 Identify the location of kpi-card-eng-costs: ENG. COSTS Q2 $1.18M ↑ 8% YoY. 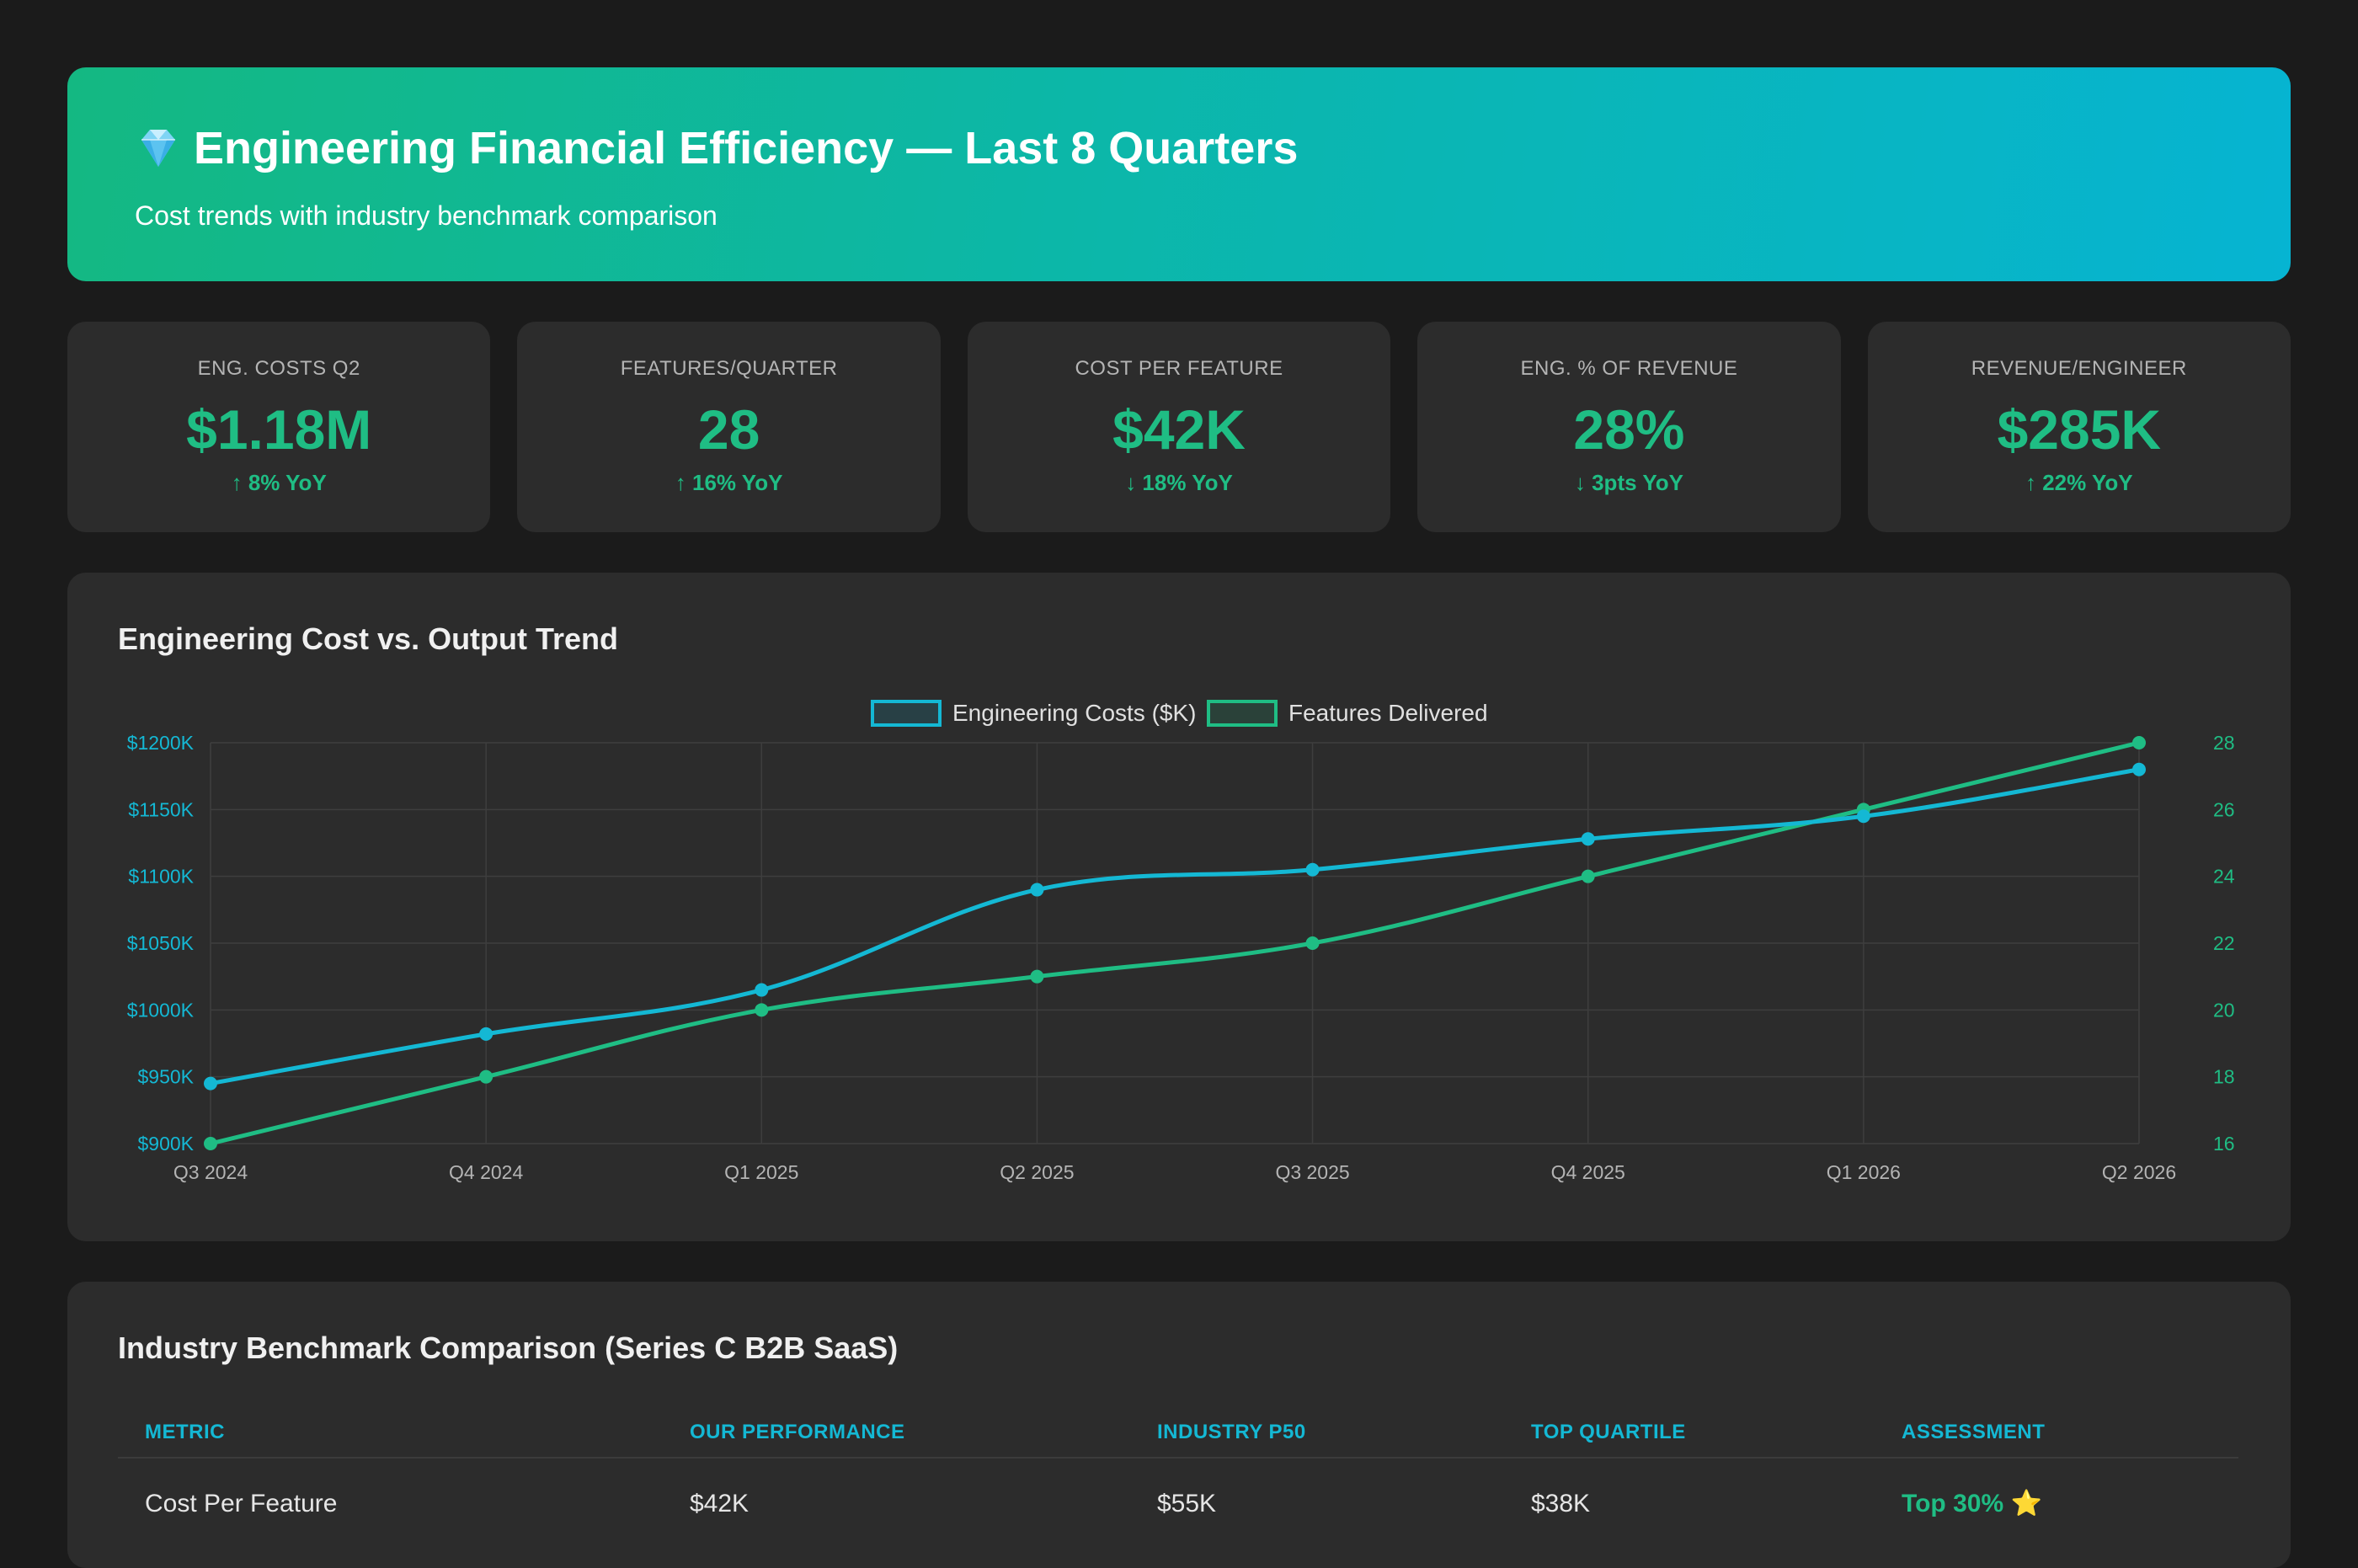
(279, 427).